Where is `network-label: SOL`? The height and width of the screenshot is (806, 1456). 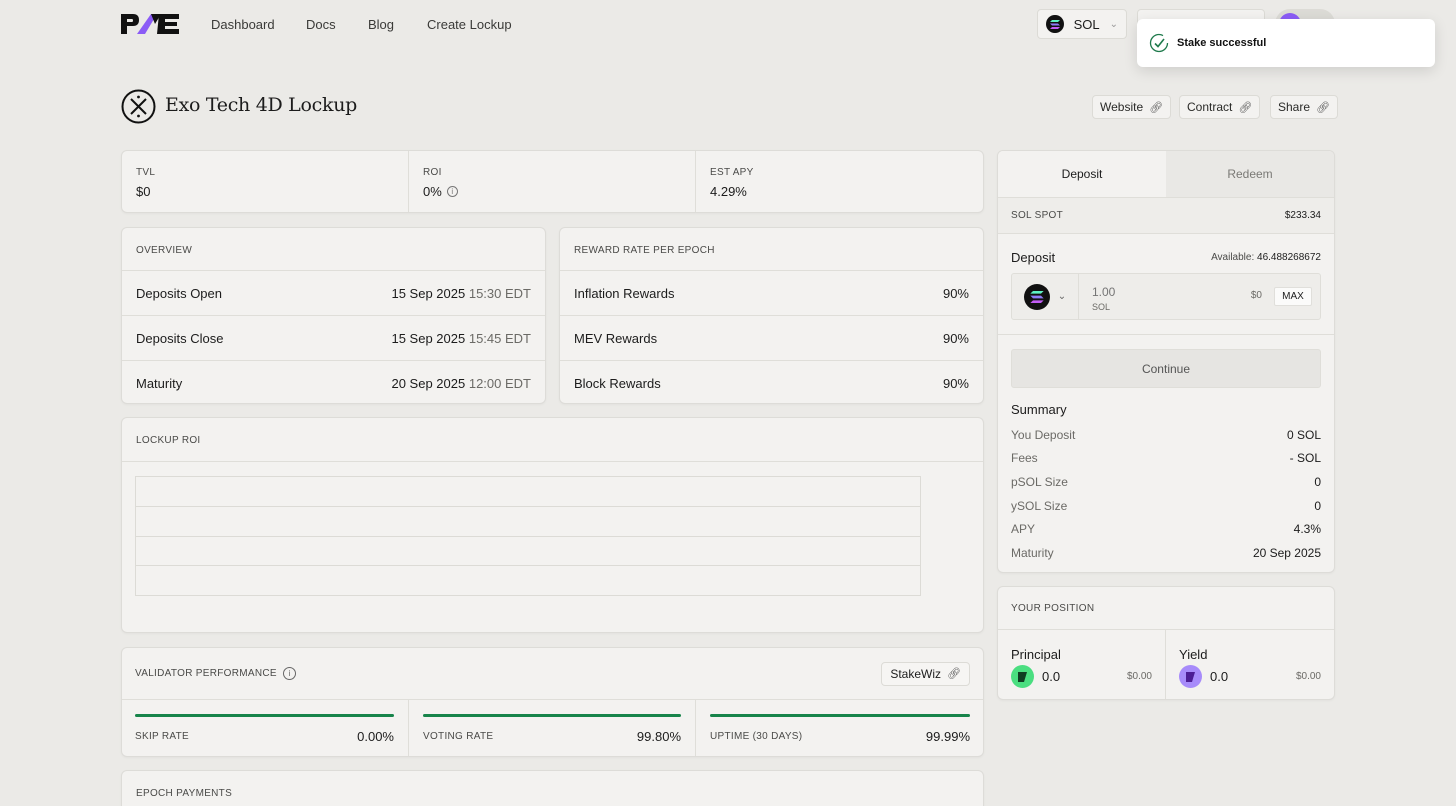 network-label: SOL is located at coordinates (1086, 24).